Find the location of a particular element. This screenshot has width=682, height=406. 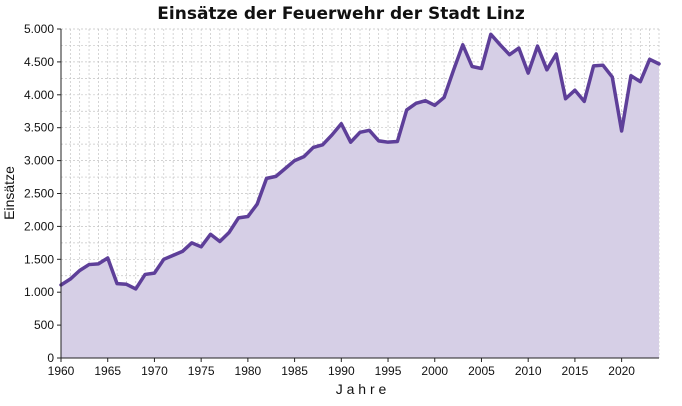

x-tick-label: 1970 is located at coordinates (154, 371).